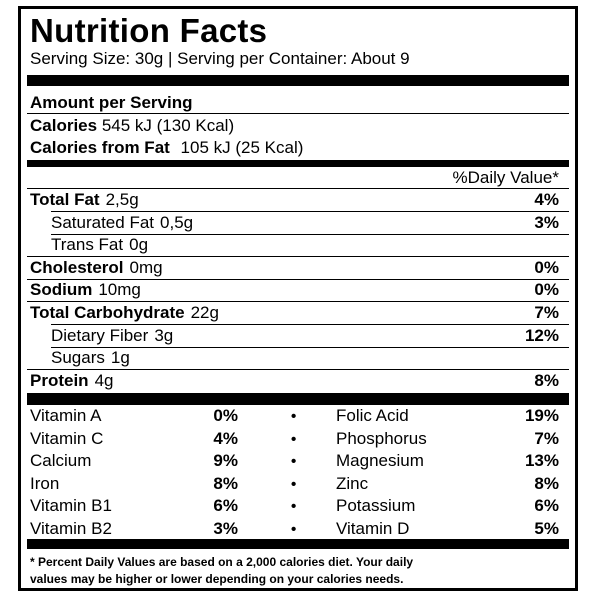 This screenshot has width=600, height=600. I want to click on calories-from-fat-row: Calories from Fat 105 kJ (25 Kcal), so click(166, 147).